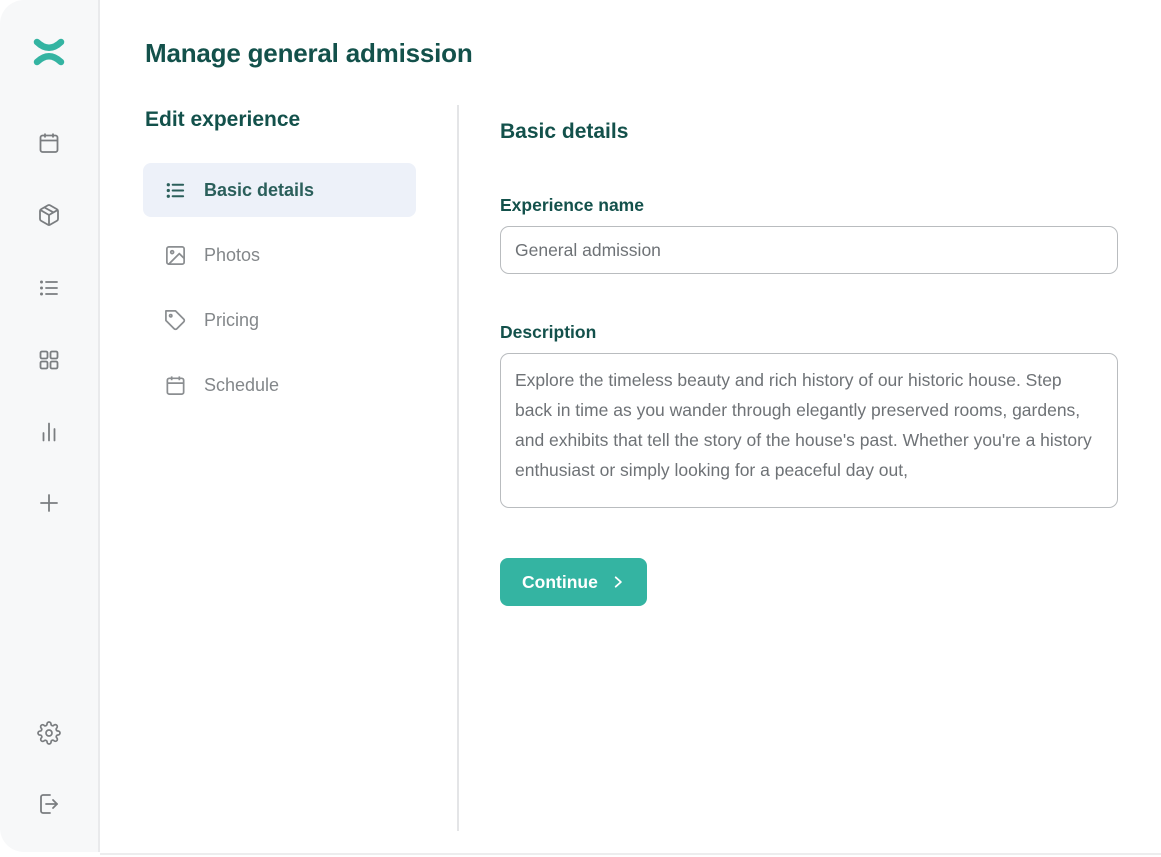  What do you see at coordinates (279, 320) in the screenshot?
I see `nav-item-pricing: Pricing` at bounding box center [279, 320].